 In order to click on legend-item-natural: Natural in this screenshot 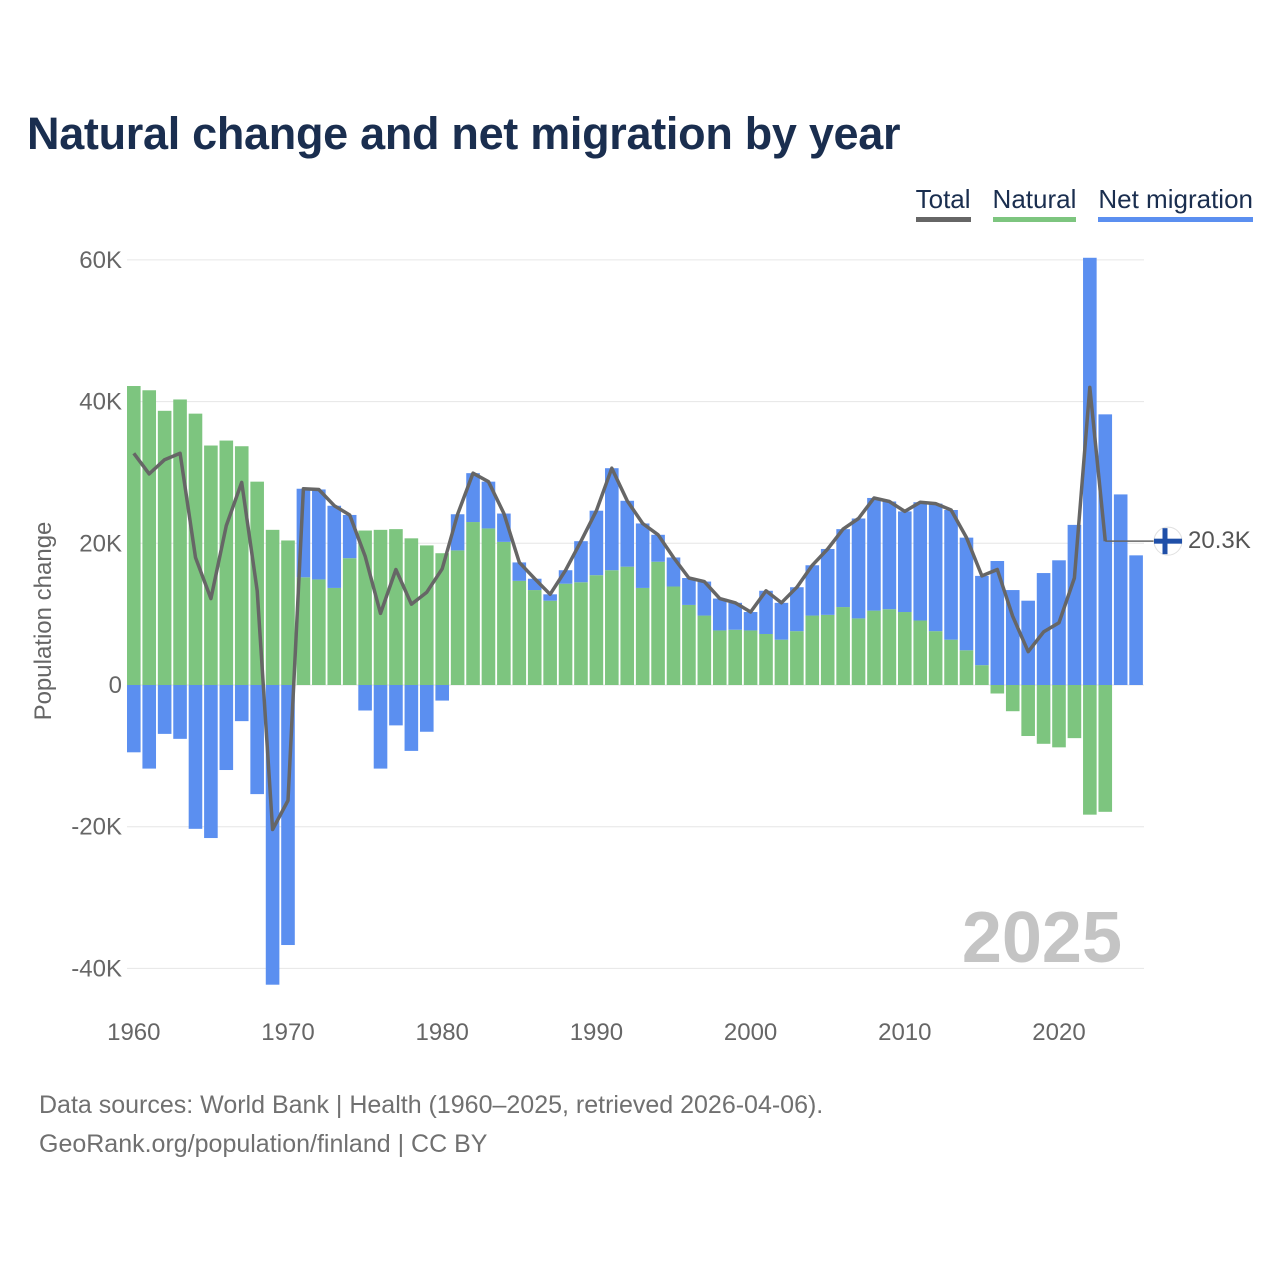, I will do `click(1034, 203)`.